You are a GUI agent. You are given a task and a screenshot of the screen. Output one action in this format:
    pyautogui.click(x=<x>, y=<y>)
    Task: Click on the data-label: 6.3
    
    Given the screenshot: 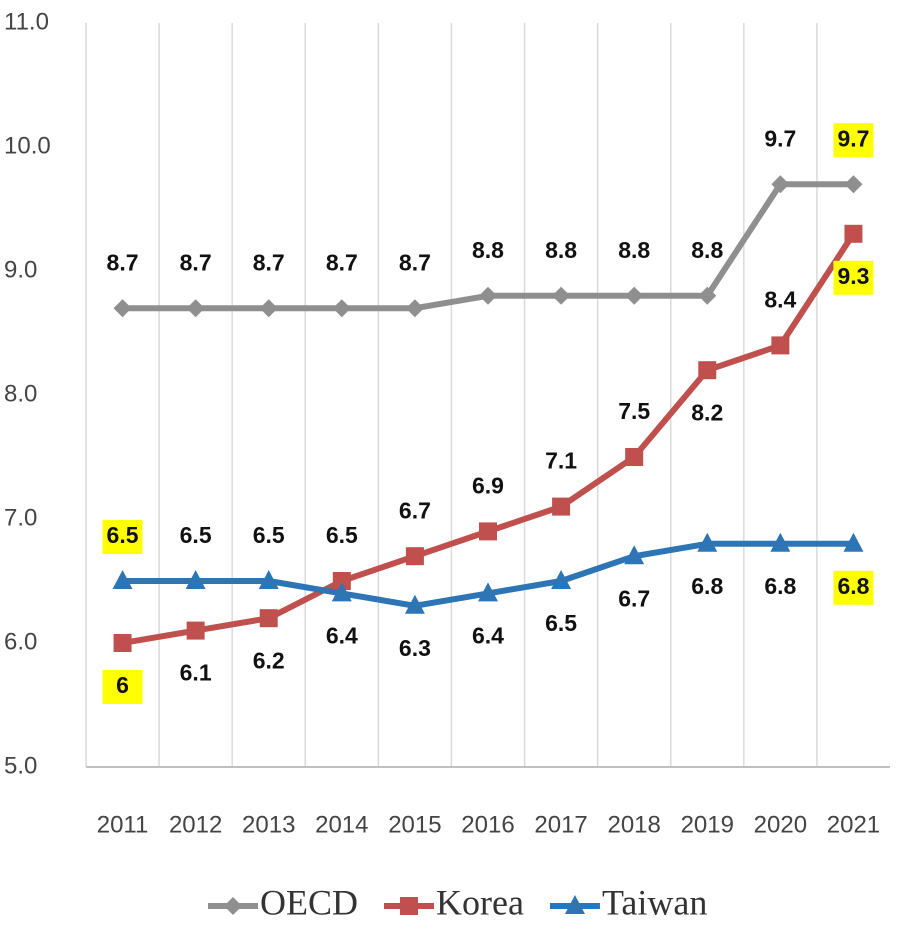 What is the action you would take?
    pyautogui.click(x=415, y=648)
    